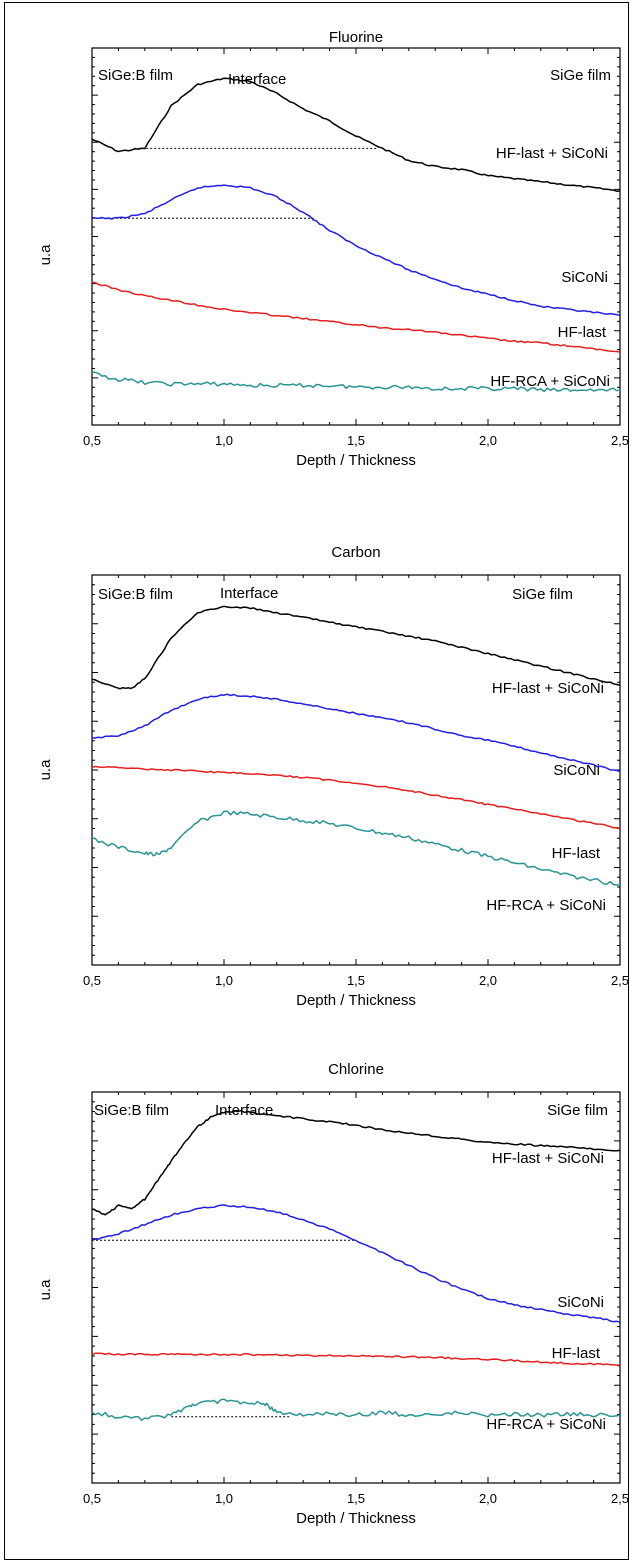  What do you see at coordinates (355, 552) in the screenshot?
I see `chart-title: Carbon` at bounding box center [355, 552].